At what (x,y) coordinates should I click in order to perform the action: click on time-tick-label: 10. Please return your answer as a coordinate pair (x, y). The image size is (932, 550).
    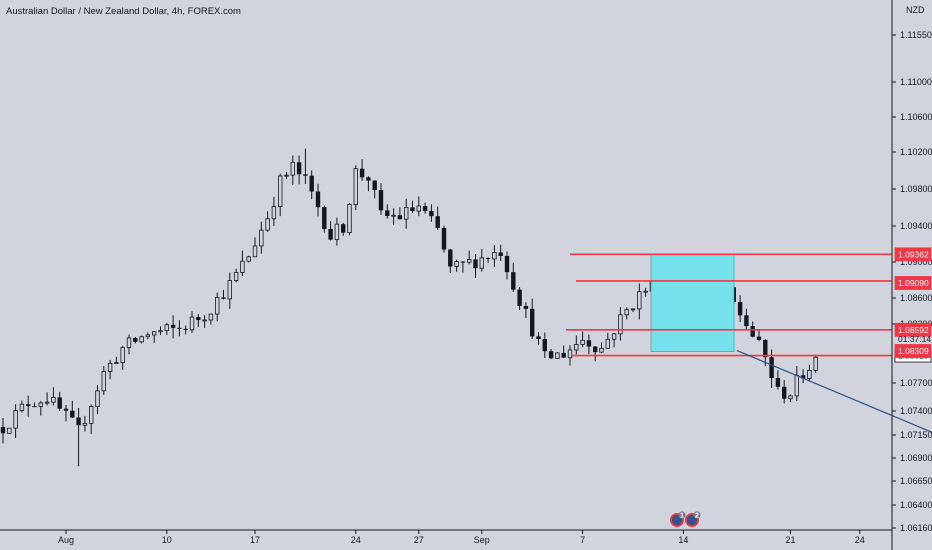
    Looking at the image, I should click on (167, 540).